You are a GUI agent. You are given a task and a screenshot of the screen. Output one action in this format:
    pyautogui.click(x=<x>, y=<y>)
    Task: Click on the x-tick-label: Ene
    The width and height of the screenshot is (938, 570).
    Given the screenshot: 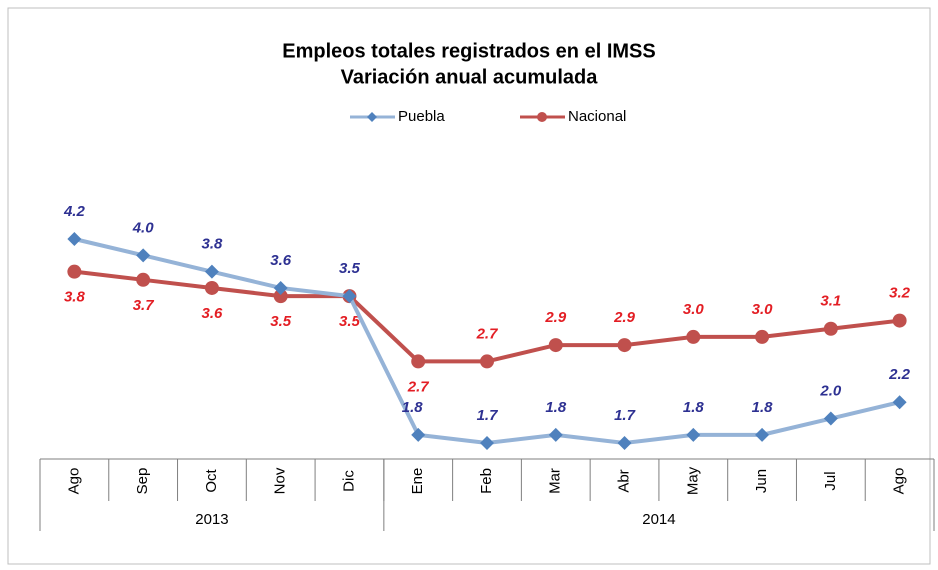 What is the action you would take?
    pyautogui.click(x=417, y=481)
    